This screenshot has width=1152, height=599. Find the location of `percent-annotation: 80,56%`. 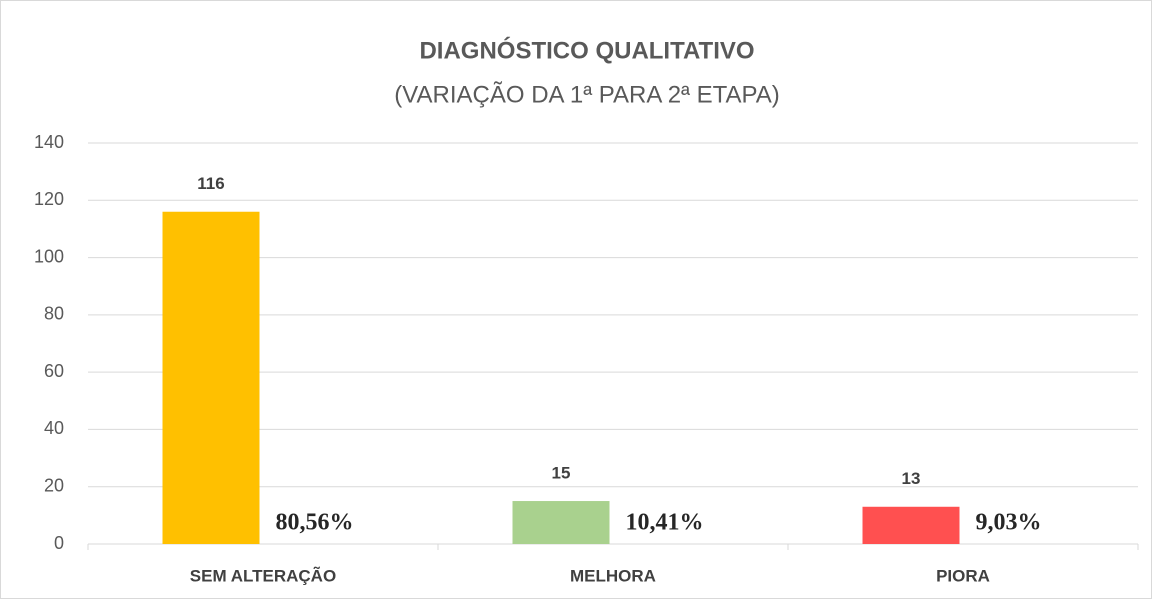

percent-annotation: 80,56% is located at coordinates (315, 523).